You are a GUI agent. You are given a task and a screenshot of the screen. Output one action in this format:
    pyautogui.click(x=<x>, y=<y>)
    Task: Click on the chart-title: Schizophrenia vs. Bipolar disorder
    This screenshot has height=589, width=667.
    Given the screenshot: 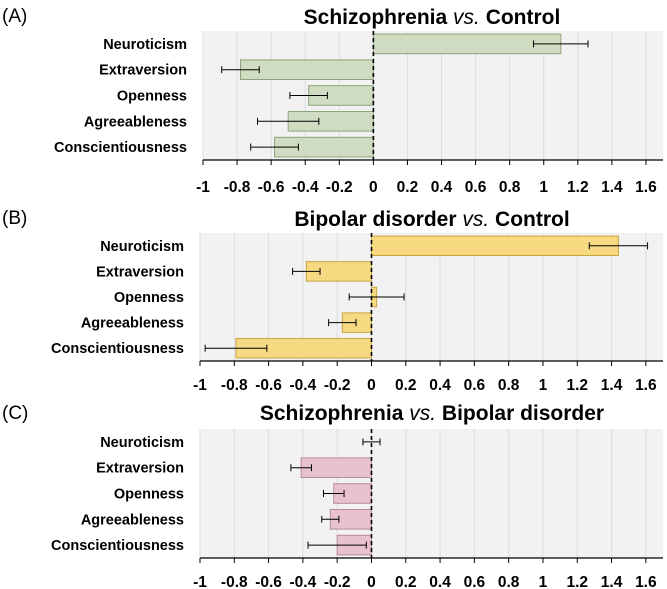 What is the action you would take?
    pyautogui.click(x=432, y=413)
    